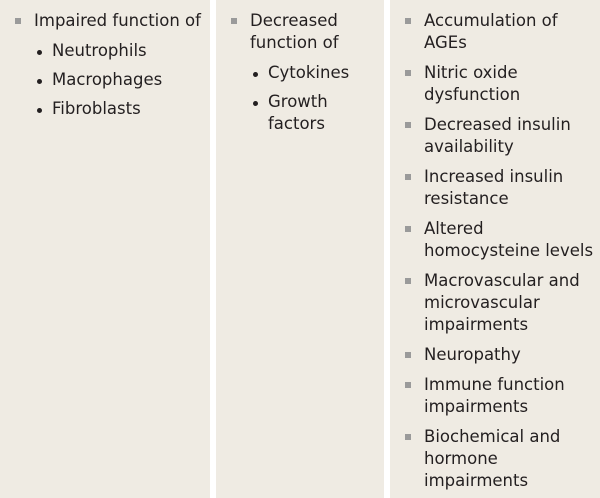  I want to click on list-item-text: Impaired function of, so click(117, 20).